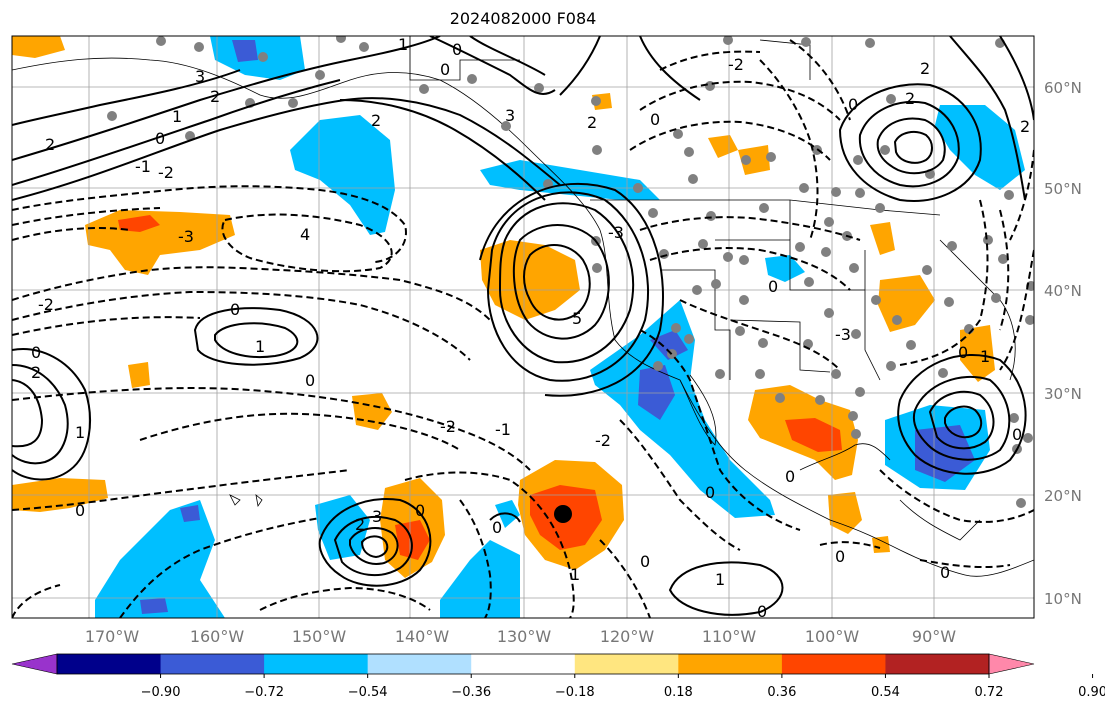 This screenshot has height=712, width=1105. What do you see at coordinates (161, 692) in the screenshot?
I see `colorbar-tick-label: −0.90` at bounding box center [161, 692].